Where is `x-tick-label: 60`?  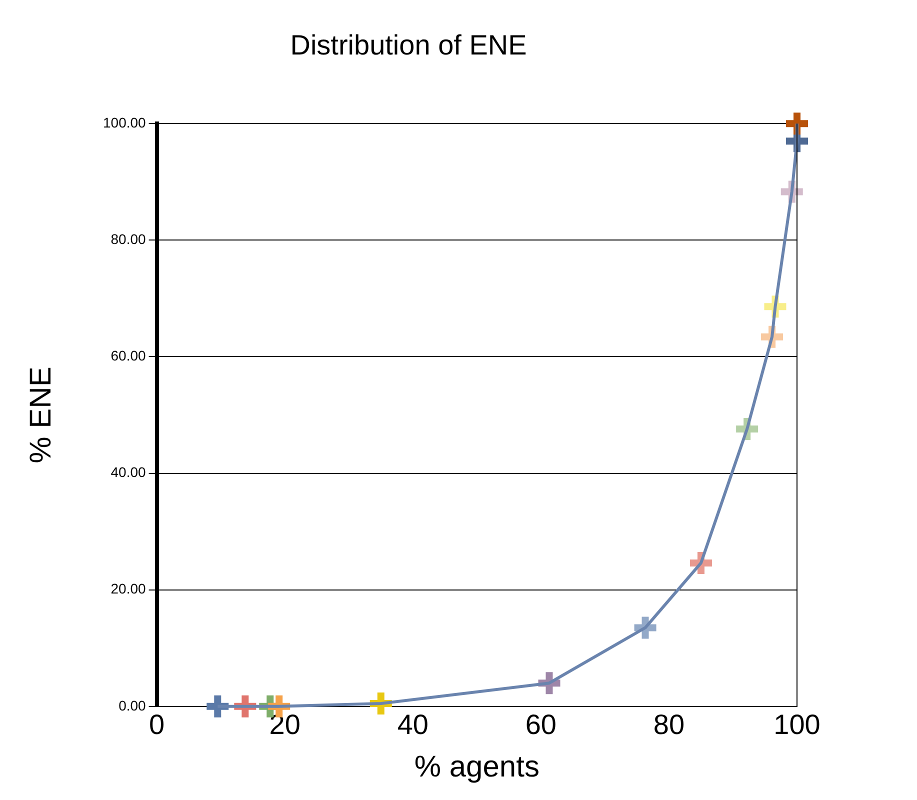
x-tick-label: 60 is located at coordinates (541, 724).